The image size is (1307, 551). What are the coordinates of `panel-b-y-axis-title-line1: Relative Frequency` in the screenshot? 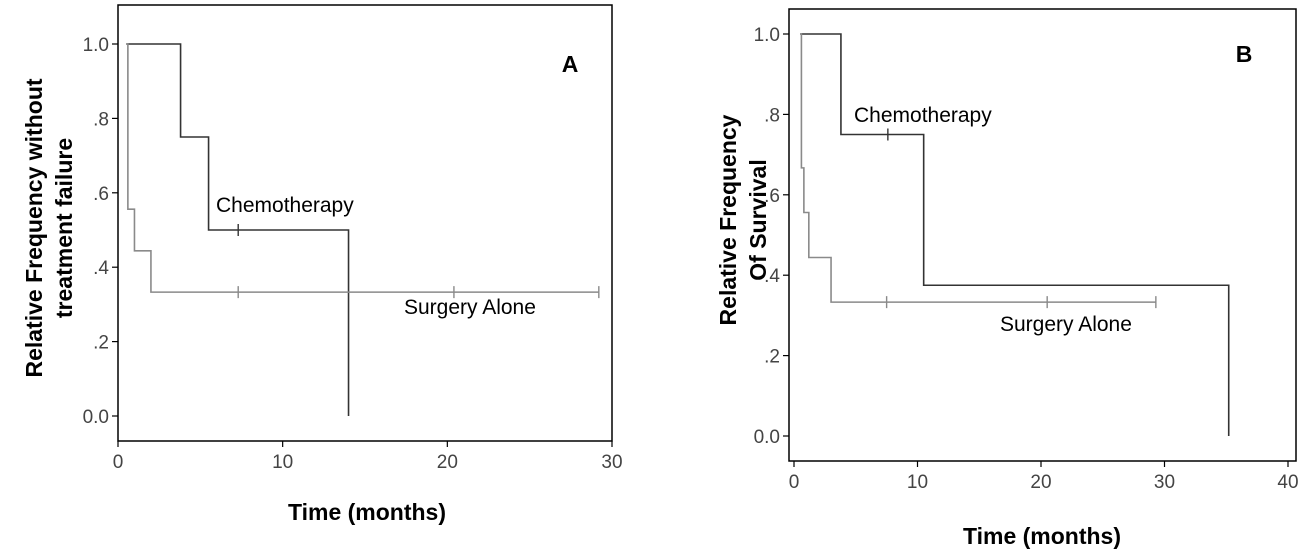 It's located at (728, 219).